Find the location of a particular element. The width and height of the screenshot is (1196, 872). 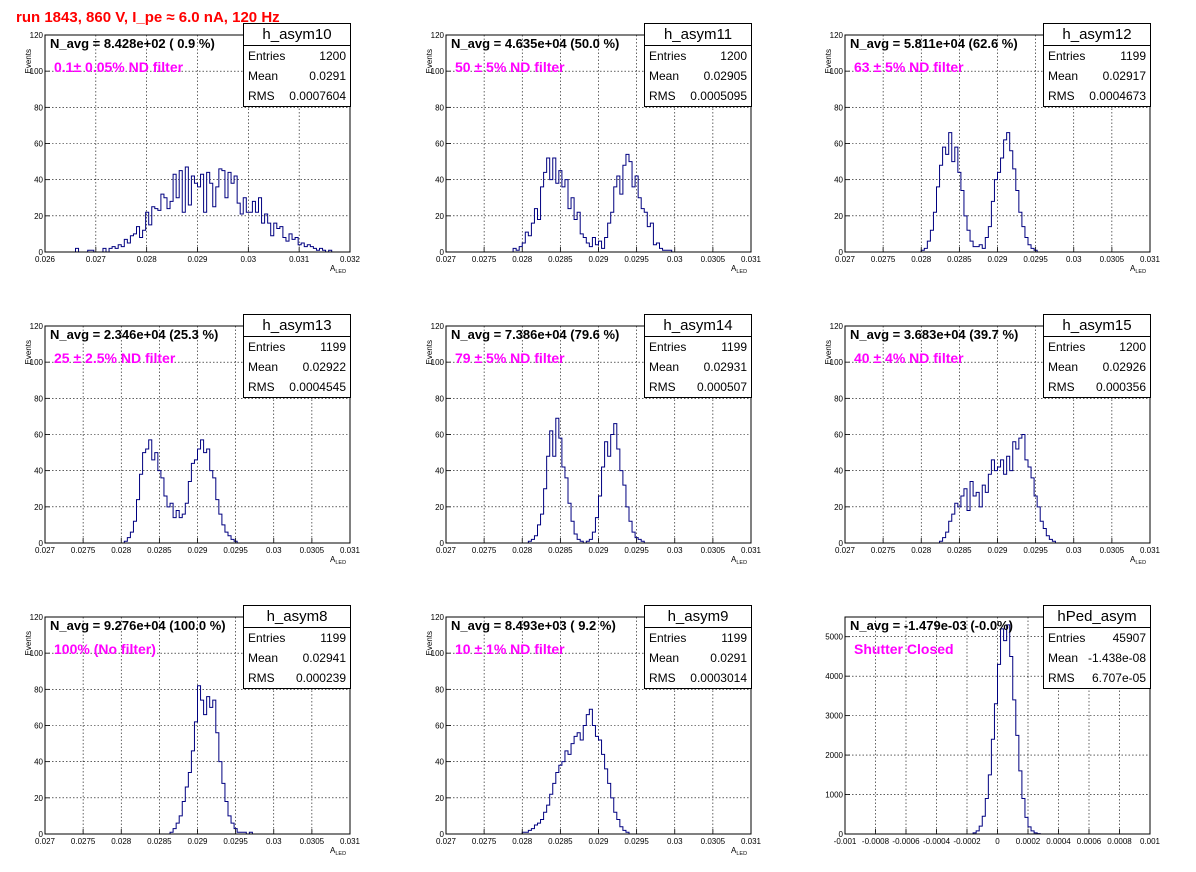

stats-box: h_asym8 Entries 1199 Mean 0.02941 RMS 0.000239 is located at coordinates (297, 647).